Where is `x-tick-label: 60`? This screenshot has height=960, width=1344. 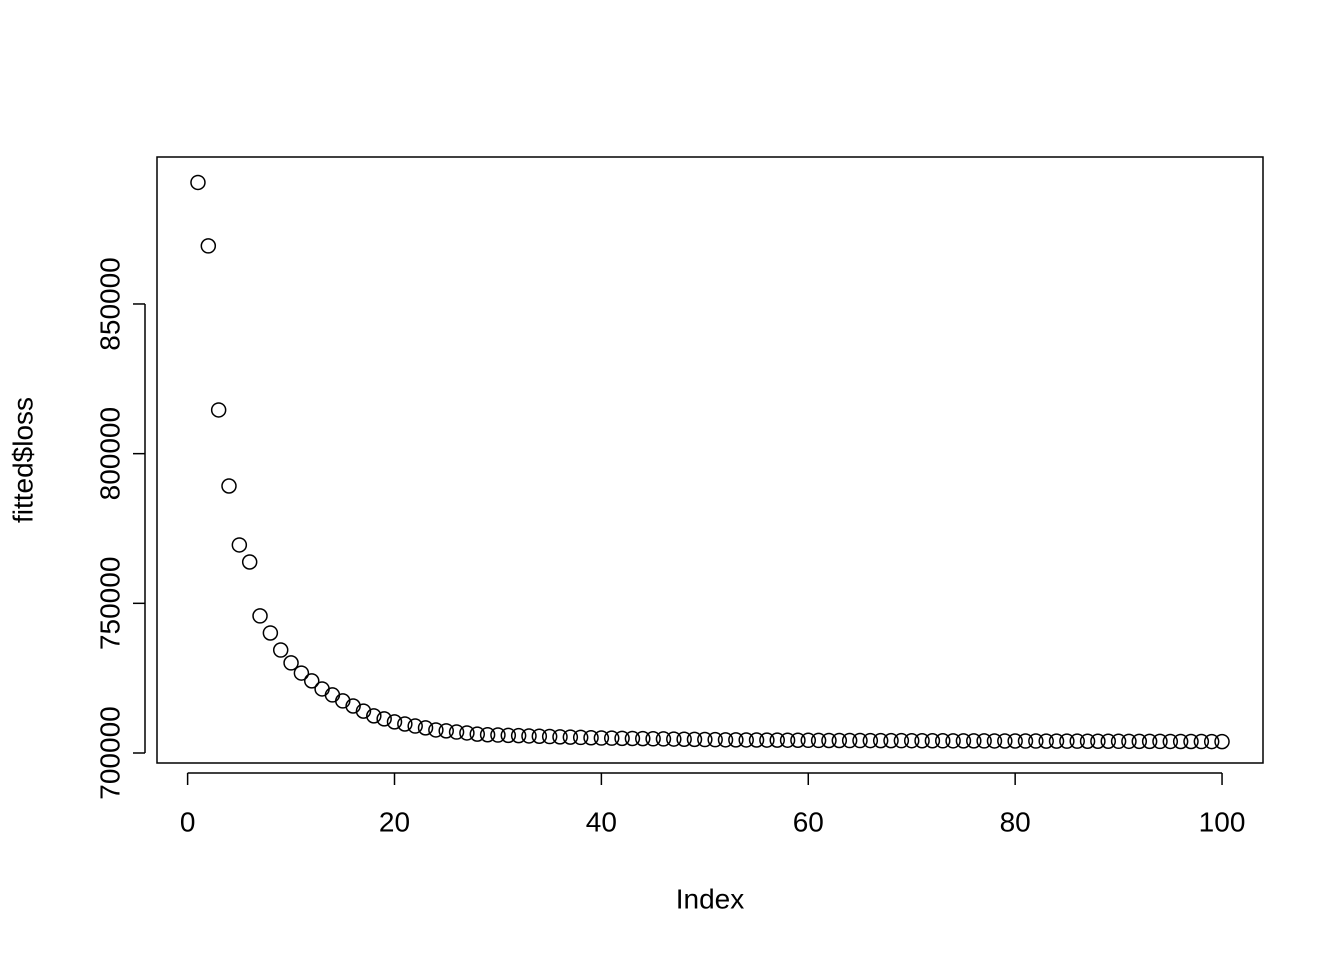 x-tick-label: 60 is located at coordinates (808, 821).